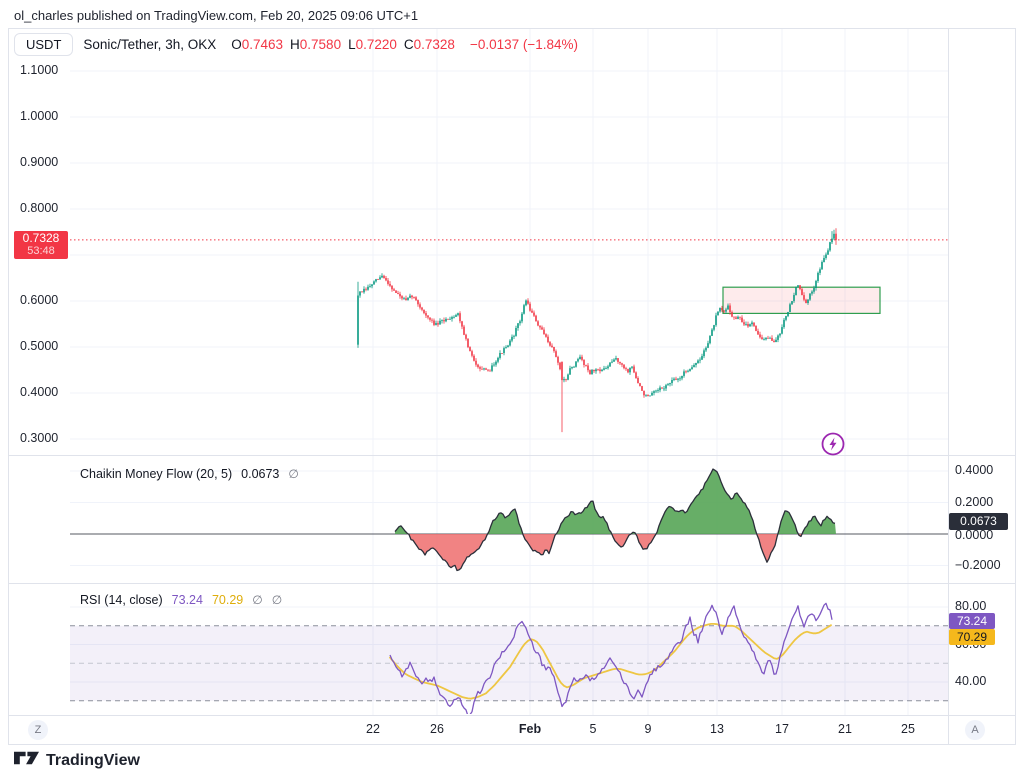 Image resolution: width=1024 pixels, height=779 pixels. What do you see at coordinates (975, 730) in the screenshot?
I see `auto-scale-badge: A` at bounding box center [975, 730].